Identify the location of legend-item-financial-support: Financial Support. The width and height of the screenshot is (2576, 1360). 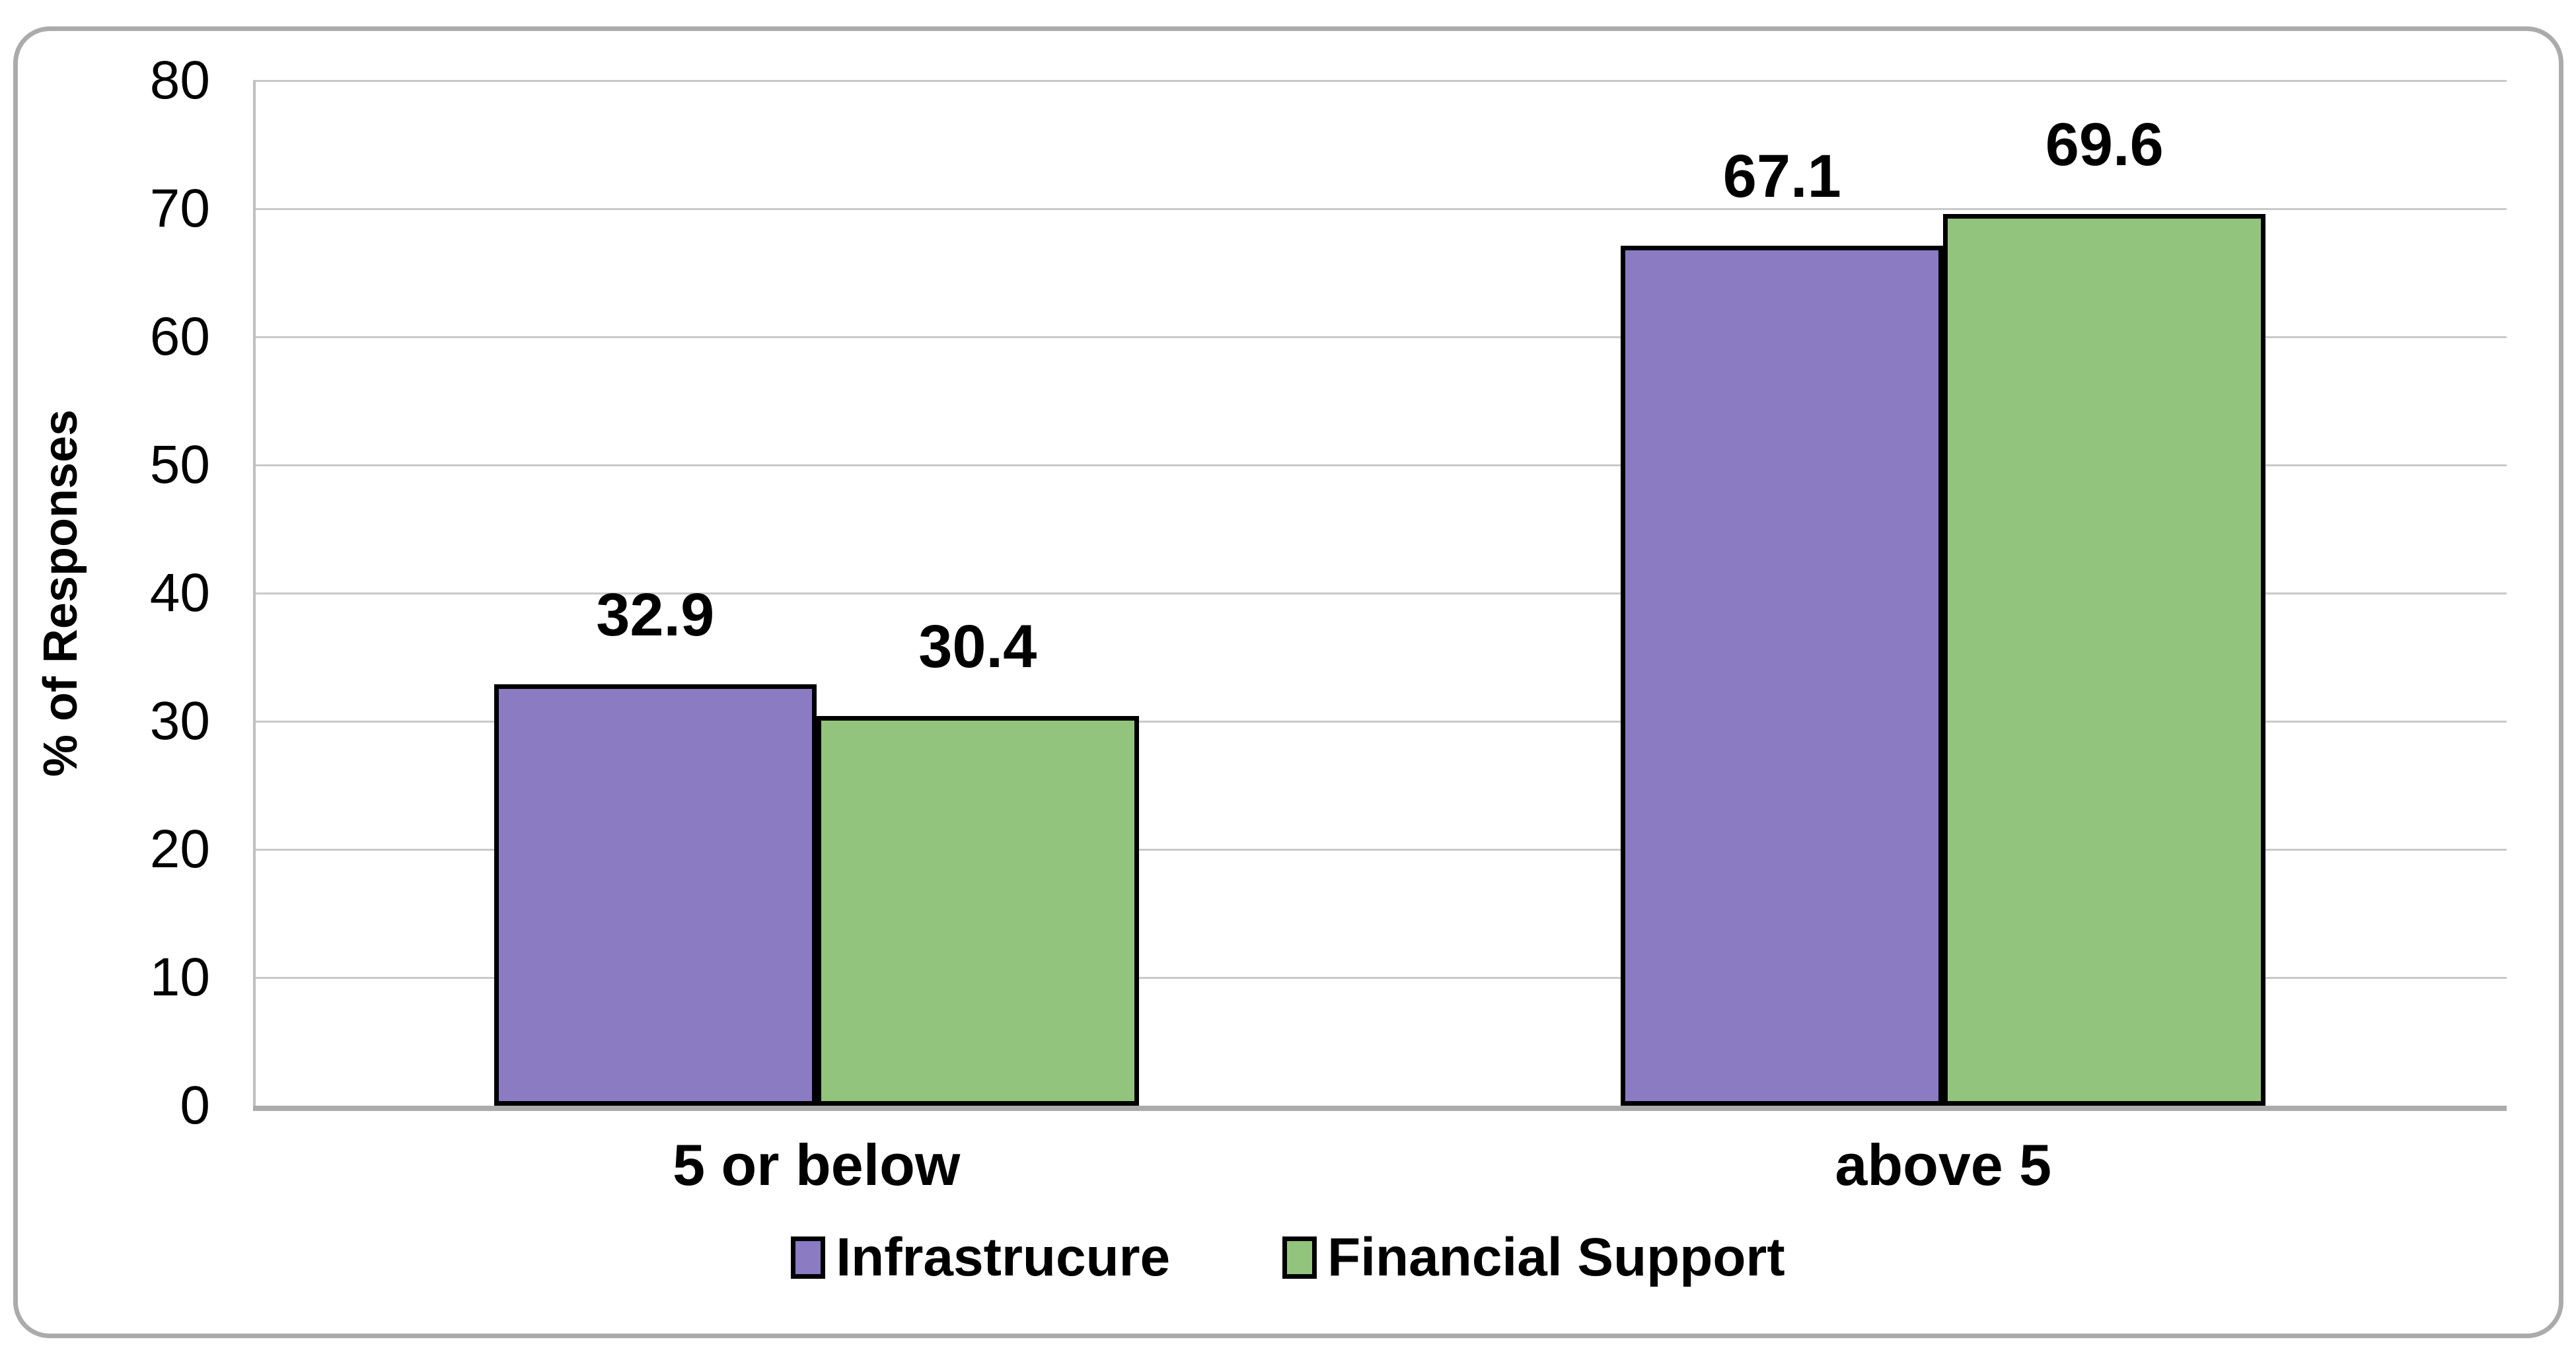
(1534, 1257).